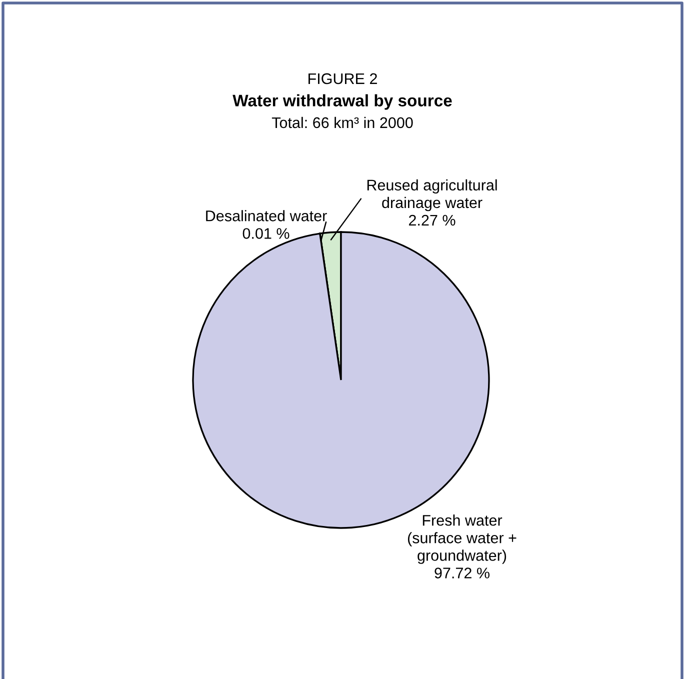  I want to click on chart-subtitle: Total: 66 km³ in 2000, so click(342, 122).